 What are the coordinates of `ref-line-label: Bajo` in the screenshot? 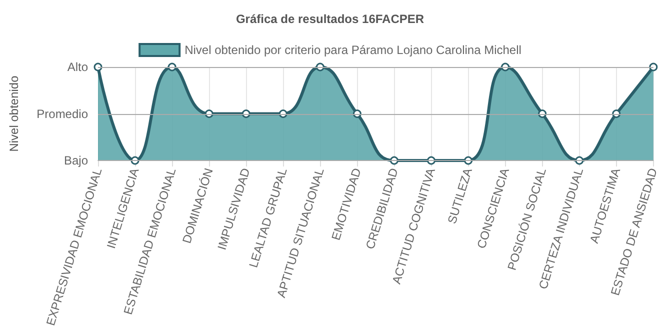 It's located at (76, 161).